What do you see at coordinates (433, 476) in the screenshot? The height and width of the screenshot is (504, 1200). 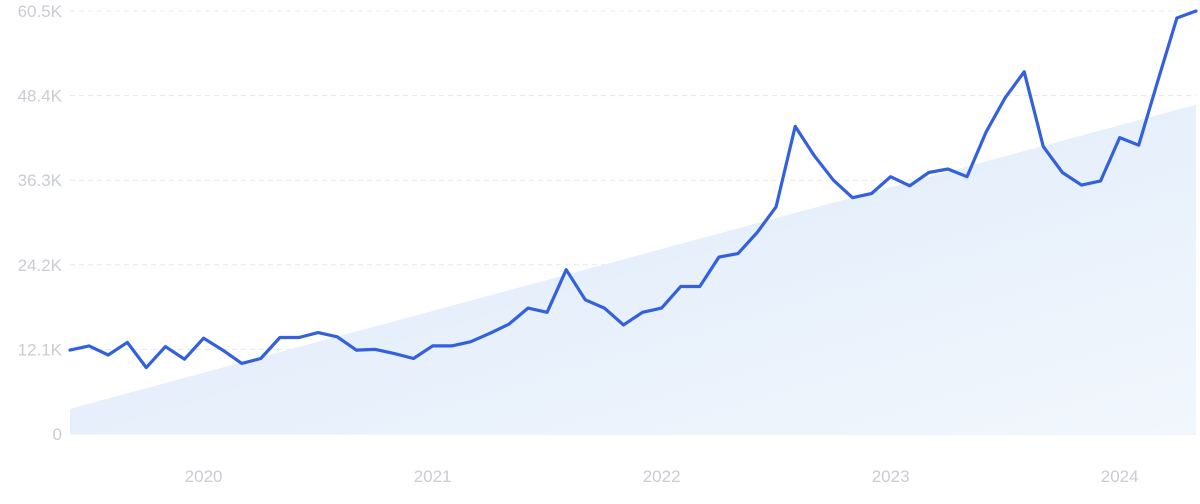 I see `x-tick-label: 2021` at bounding box center [433, 476].